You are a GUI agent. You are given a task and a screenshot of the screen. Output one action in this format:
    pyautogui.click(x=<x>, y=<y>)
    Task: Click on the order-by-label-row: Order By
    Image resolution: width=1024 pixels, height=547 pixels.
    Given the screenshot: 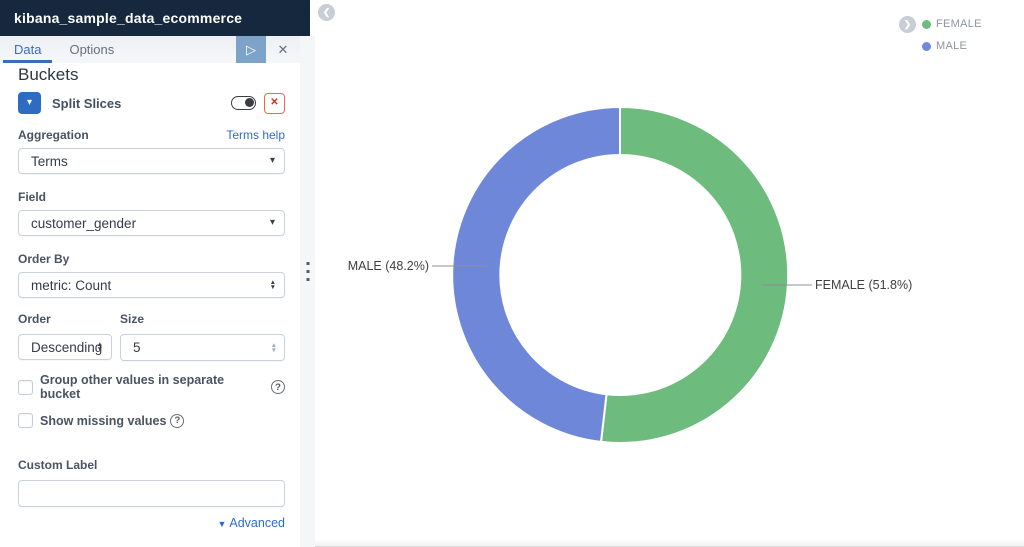 What is the action you would take?
    pyautogui.click(x=151, y=259)
    